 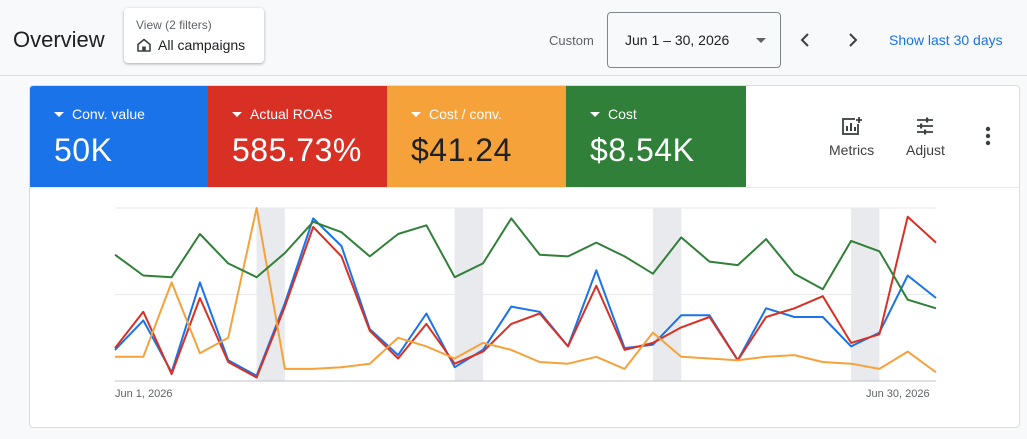 What do you see at coordinates (202, 45) in the screenshot?
I see `view-filter-label: All campaigns` at bounding box center [202, 45].